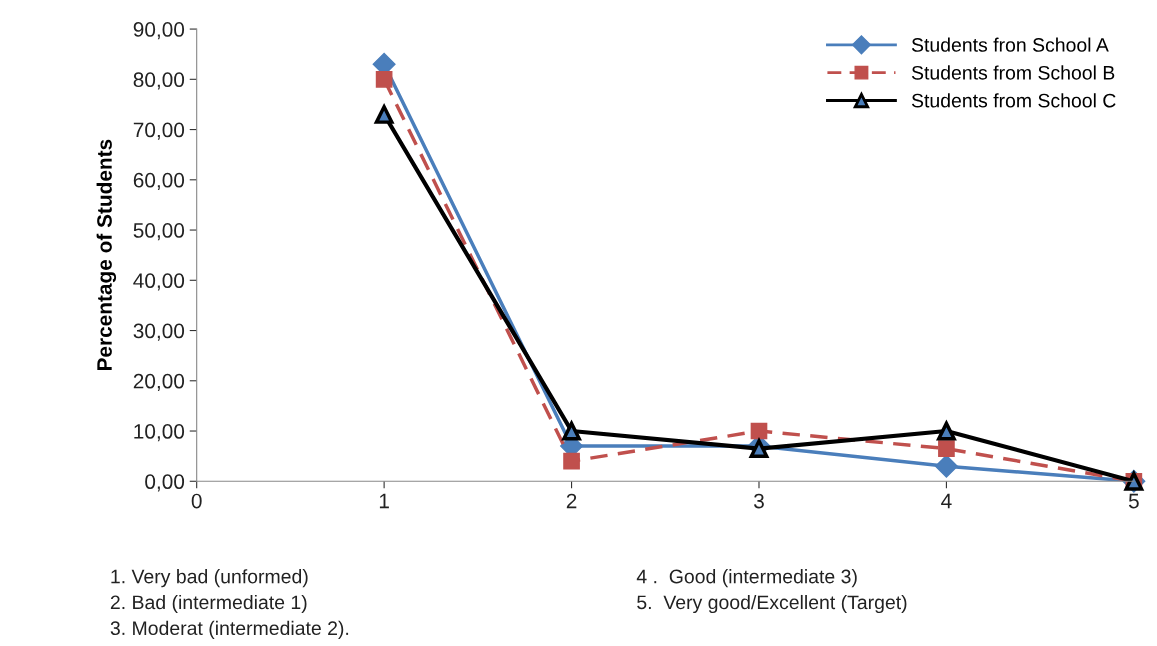 The height and width of the screenshot is (646, 1157). Describe the element at coordinates (571, 501) in the screenshot. I see `x-tick-label: 2` at that location.